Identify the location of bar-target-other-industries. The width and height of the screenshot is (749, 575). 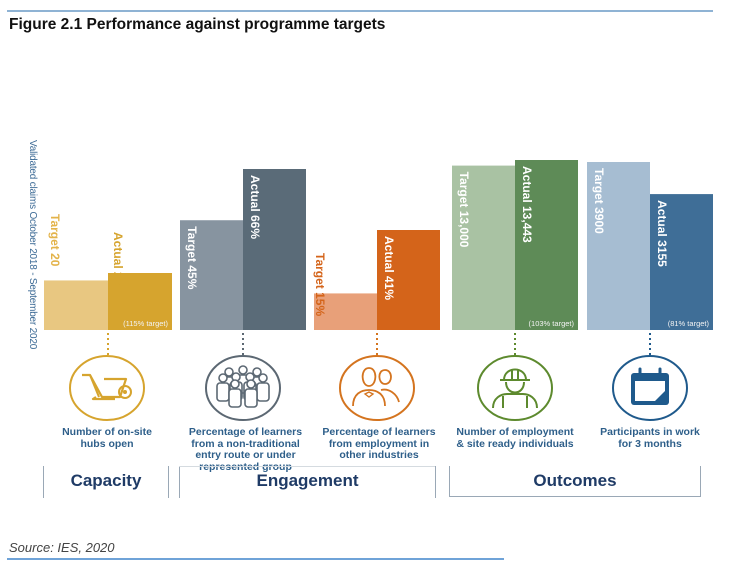
(345, 311).